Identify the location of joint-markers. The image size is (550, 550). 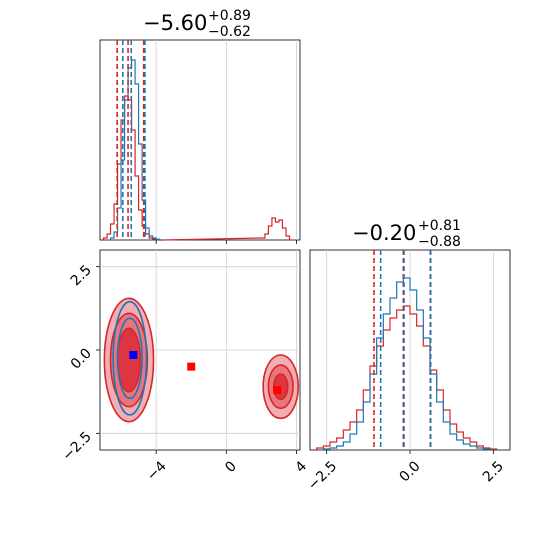
(205, 372).